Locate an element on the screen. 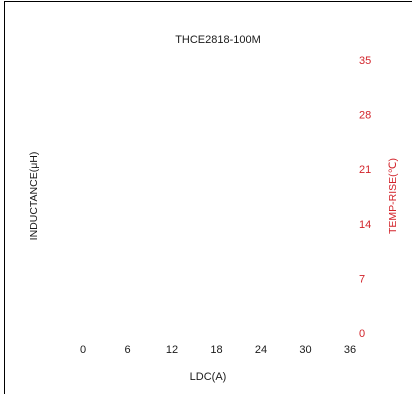 Image resolution: width=412 pixels, height=394 pixels. y2-tick-label: 7 is located at coordinates (362, 279).